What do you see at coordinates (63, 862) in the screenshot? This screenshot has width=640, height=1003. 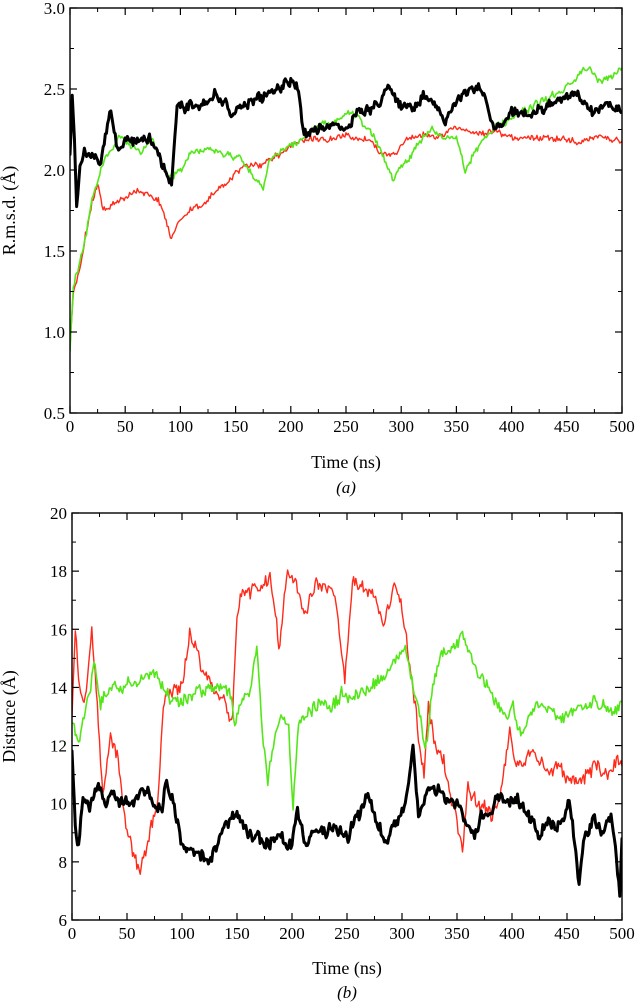 I see `y-tick-label: 8` at bounding box center [63, 862].